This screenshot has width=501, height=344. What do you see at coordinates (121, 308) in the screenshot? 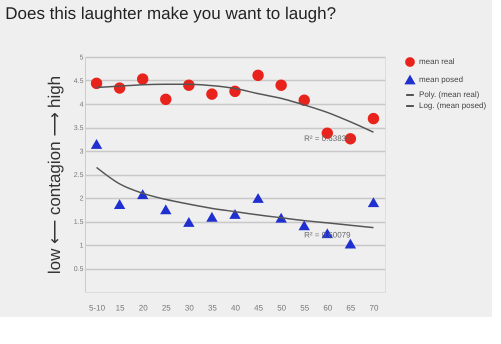
I see `x-tick-label: 15` at bounding box center [121, 308].